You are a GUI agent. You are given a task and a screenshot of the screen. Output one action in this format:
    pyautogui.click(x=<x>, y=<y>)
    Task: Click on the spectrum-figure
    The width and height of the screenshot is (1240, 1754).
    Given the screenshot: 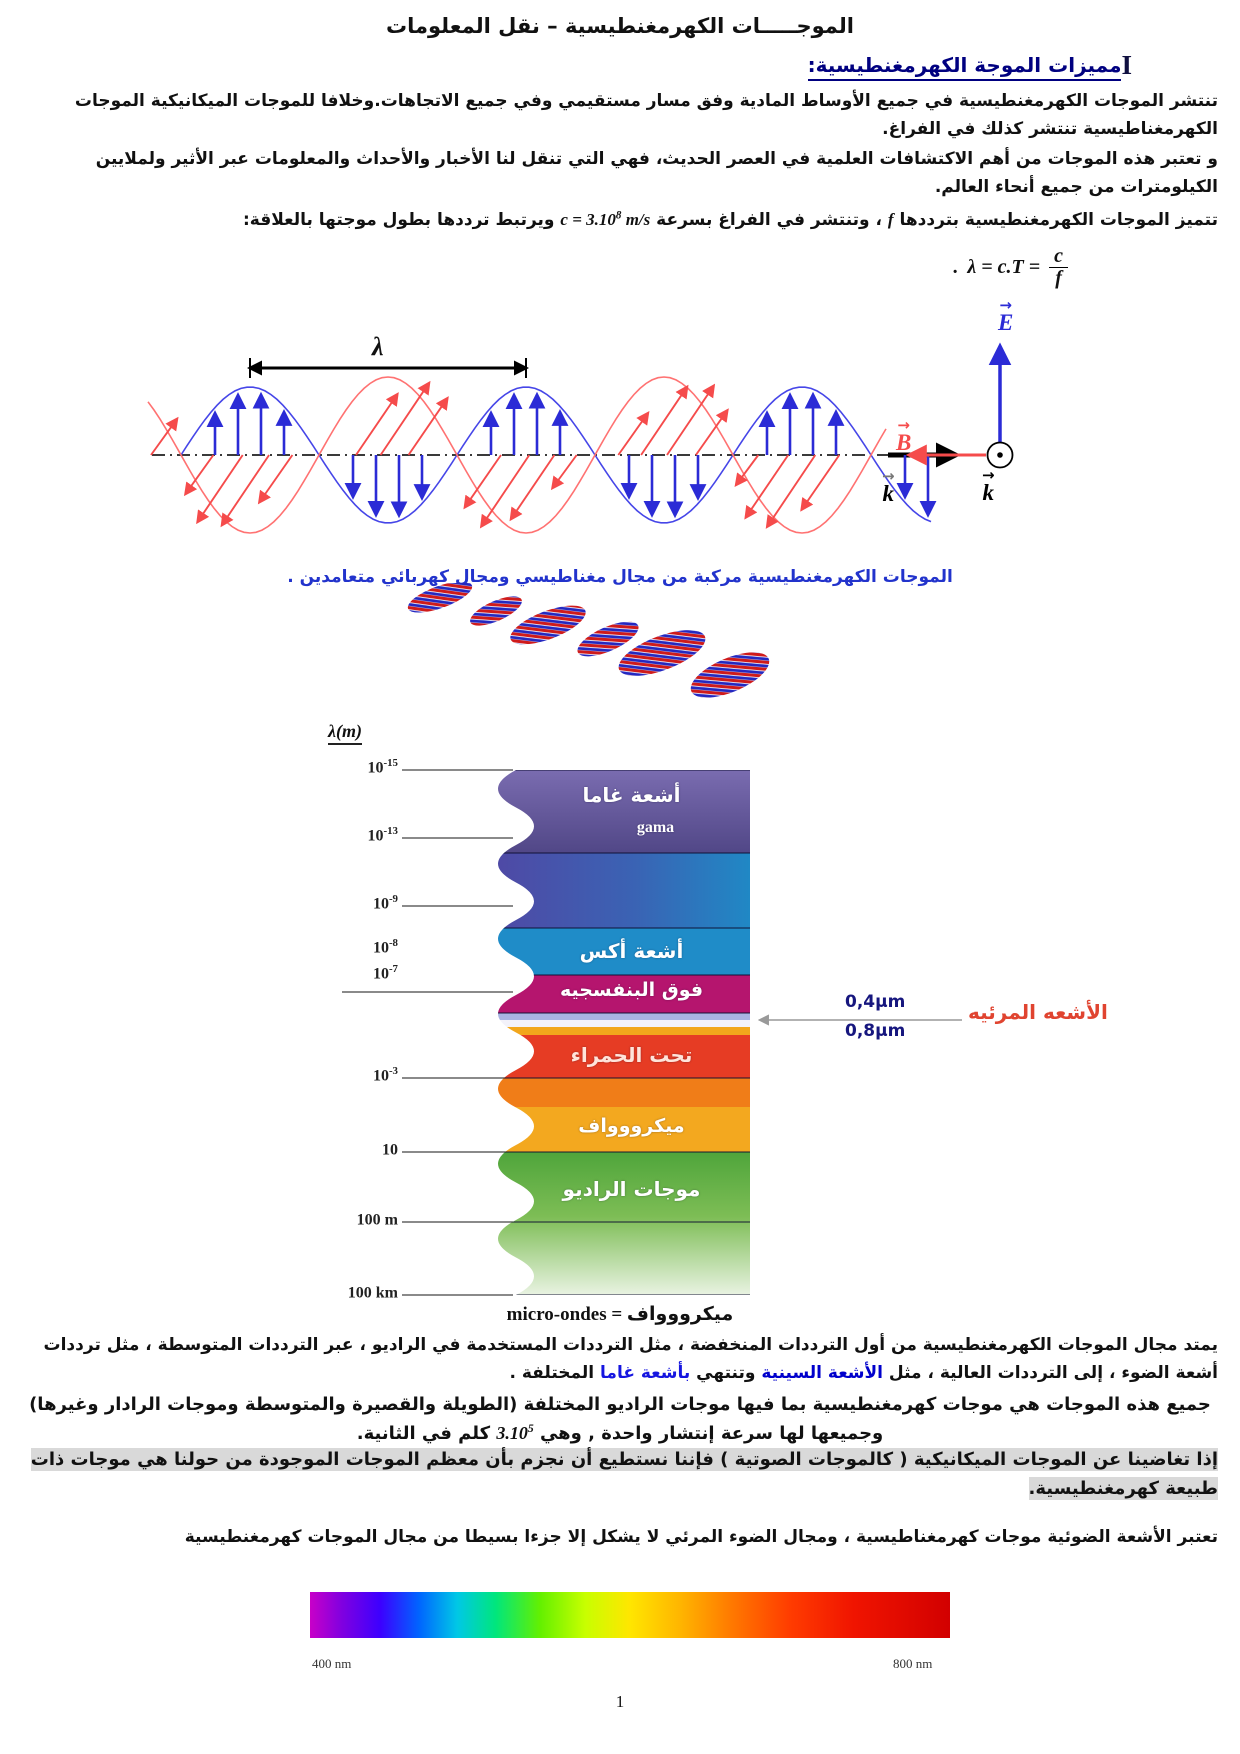 What is the action you would take?
    pyautogui.click(x=546, y=1032)
    